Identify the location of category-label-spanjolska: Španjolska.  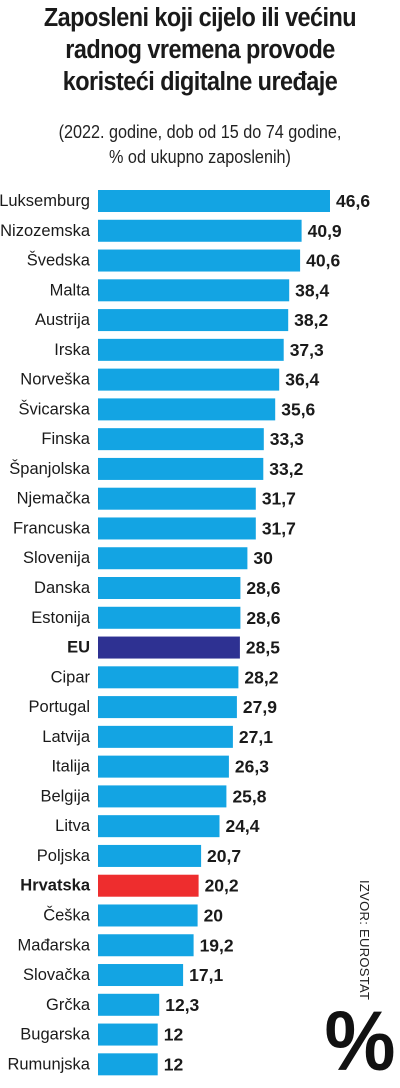
(50, 468).